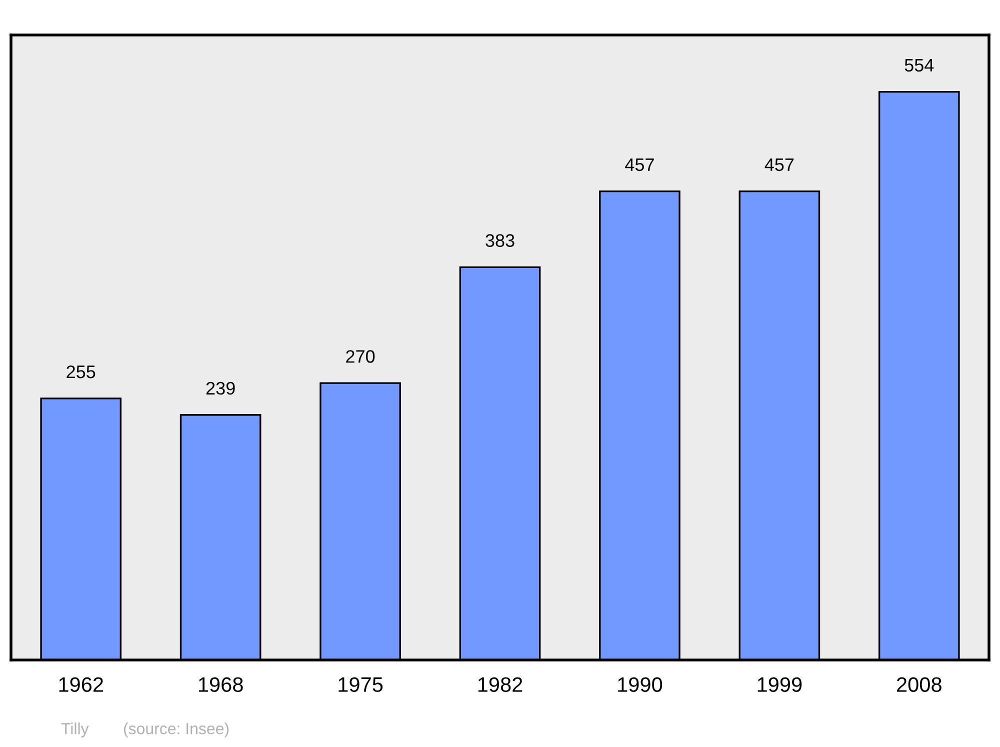 The height and width of the screenshot is (747, 1000). I want to click on x-tick-label: 1968, so click(220, 684).